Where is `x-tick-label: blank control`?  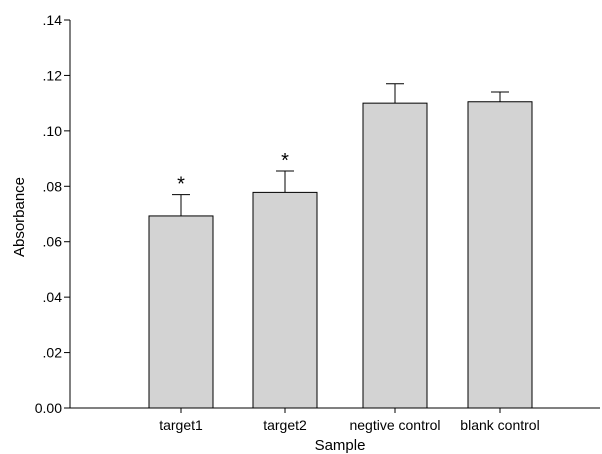 x-tick-label: blank control is located at coordinates (499, 425).